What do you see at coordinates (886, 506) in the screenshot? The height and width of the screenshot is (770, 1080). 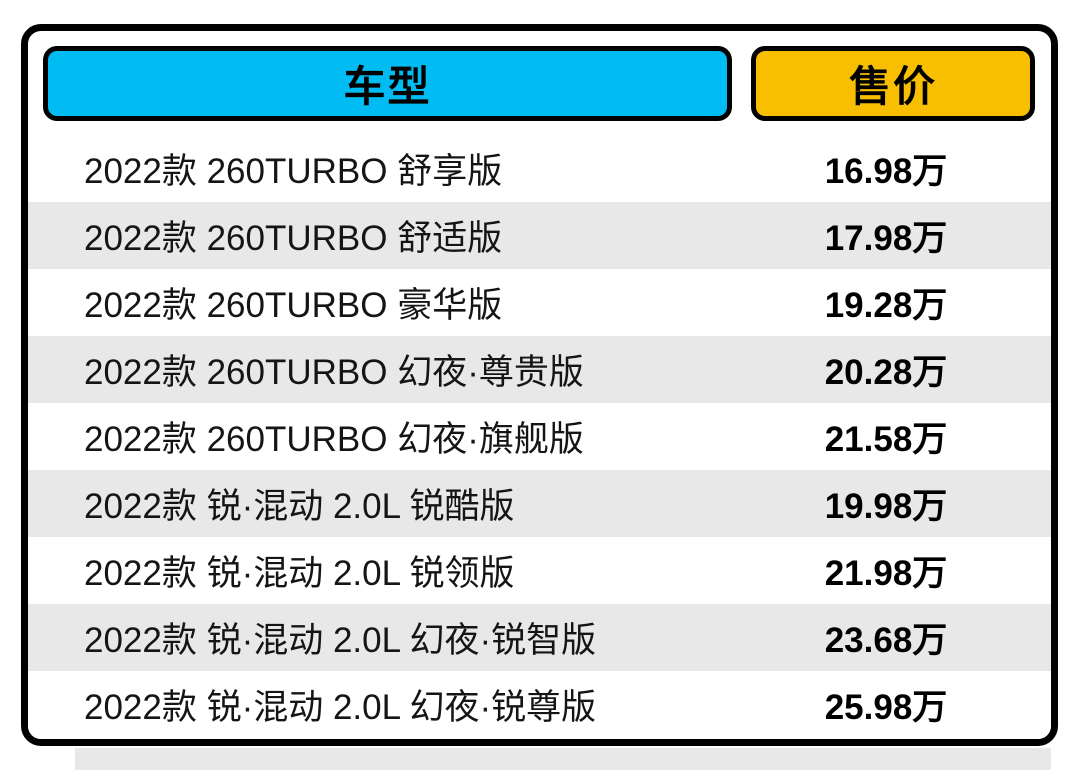 I see `price-cell: 19.98万` at bounding box center [886, 506].